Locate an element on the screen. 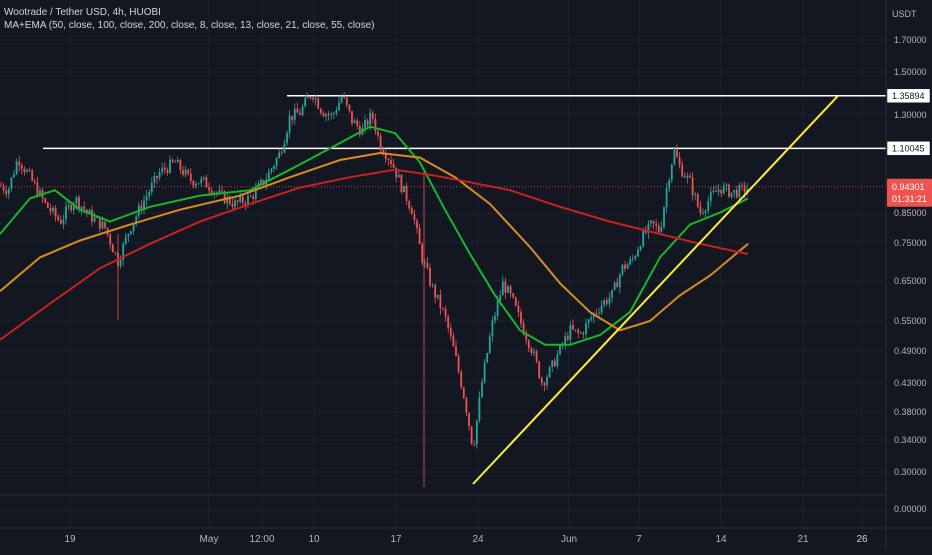 This screenshot has height=555, width=932. x-tick-label: 26 is located at coordinates (862, 539).